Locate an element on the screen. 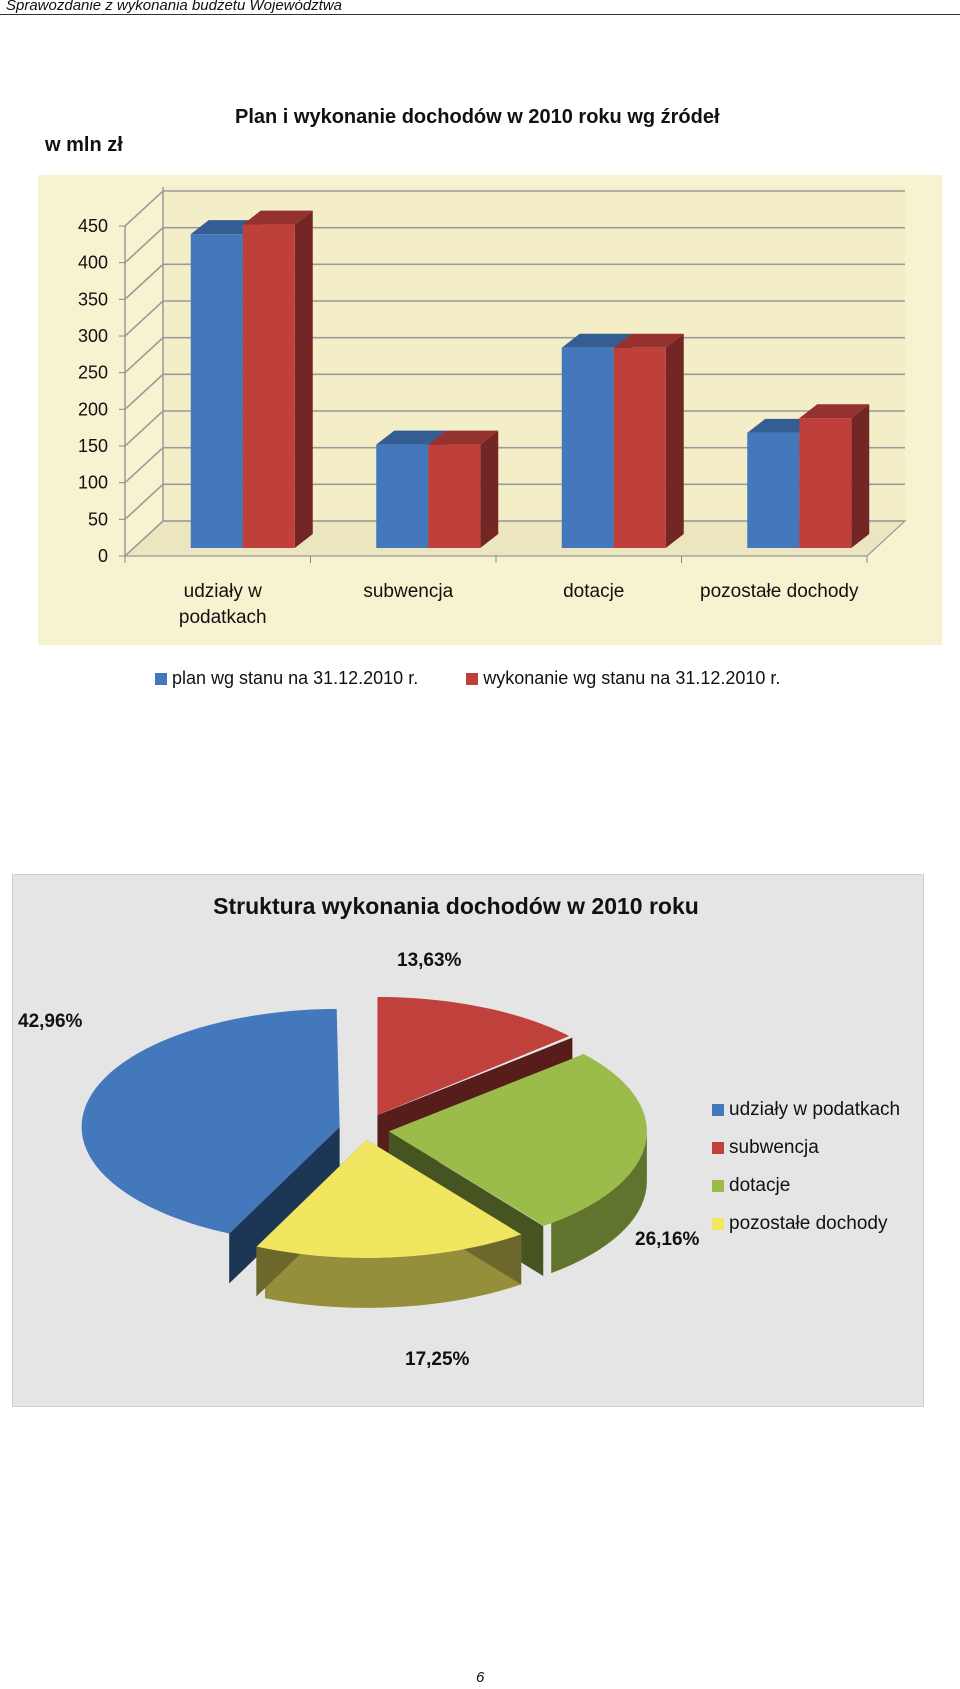 This screenshot has height=1689, width=960. pie-legend-swatch-udzialy is located at coordinates (718, 1110).